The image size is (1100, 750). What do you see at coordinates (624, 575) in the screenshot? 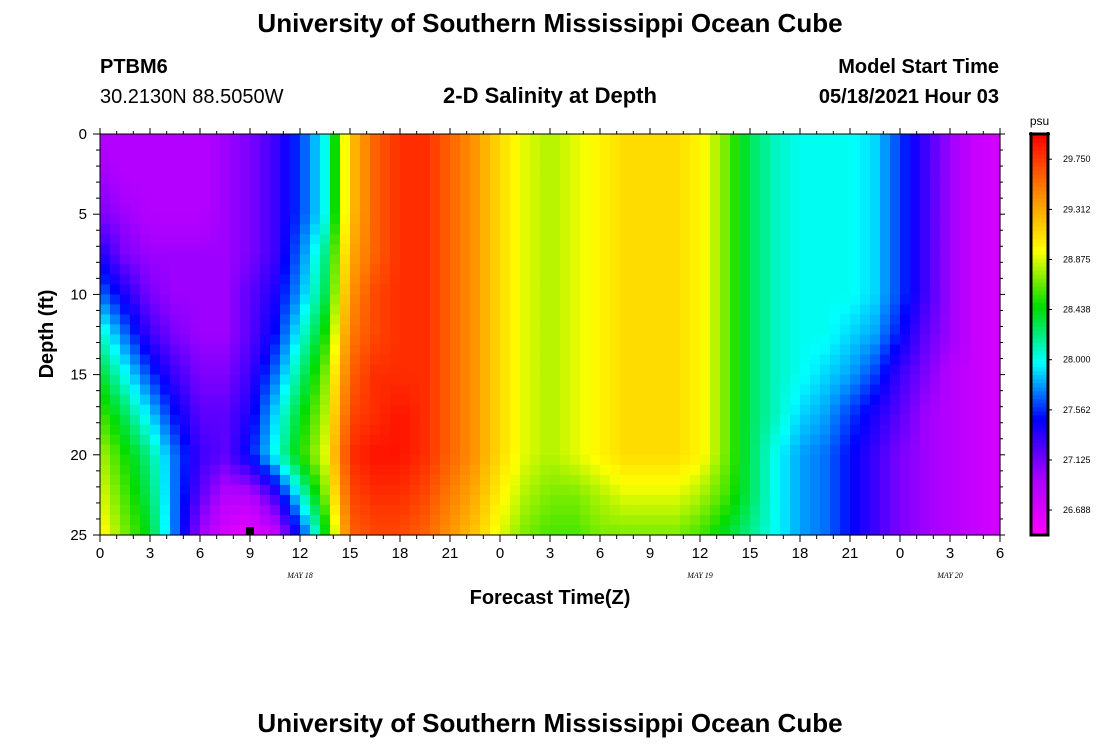
I see `date-labels: MAY 18 MAY 19 MAY 20` at bounding box center [624, 575].